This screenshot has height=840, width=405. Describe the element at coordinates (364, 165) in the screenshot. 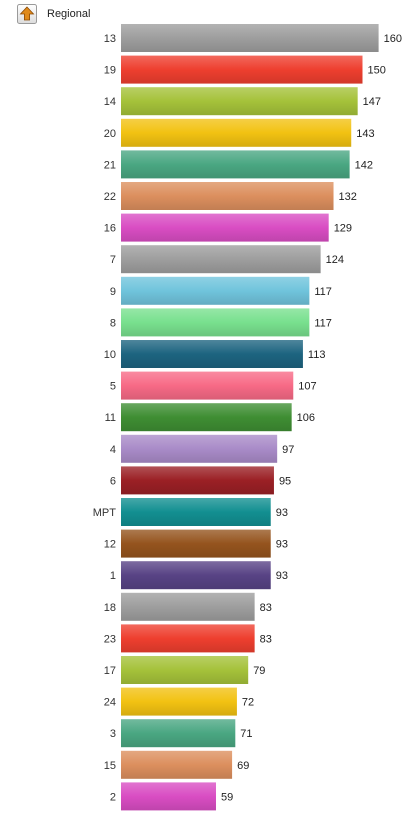

I see `bar-value-label: 142` at that location.